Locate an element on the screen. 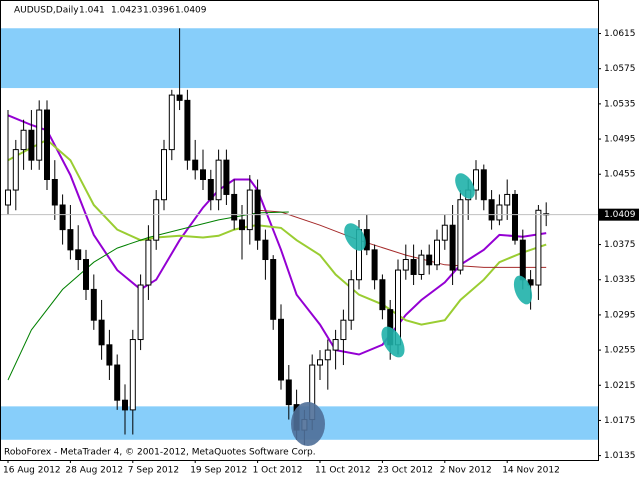 The image size is (640, 480). bid-label: 1.0409 is located at coordinates (620, 215).